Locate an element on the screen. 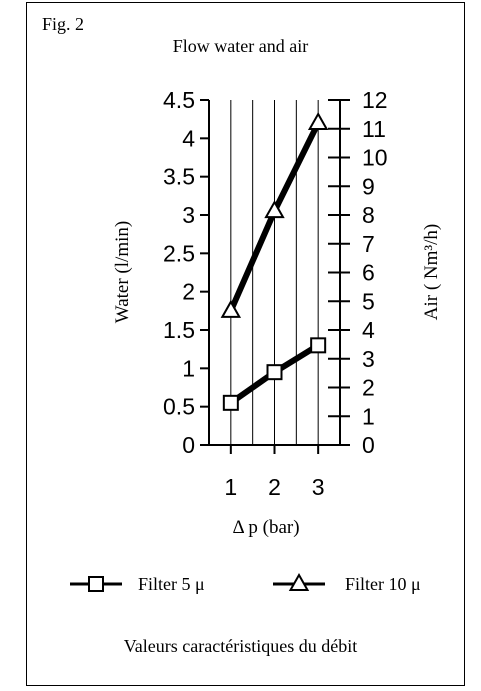  y2-tick-label: 1 is located at coordinates (368, 416).